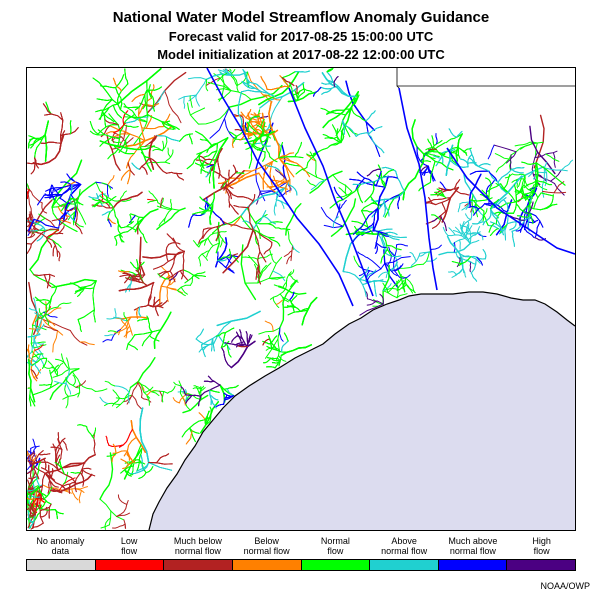 Image resolution: width=602 pixels, height=600 pixels. I want to click on state-borders, so click(485, 78).